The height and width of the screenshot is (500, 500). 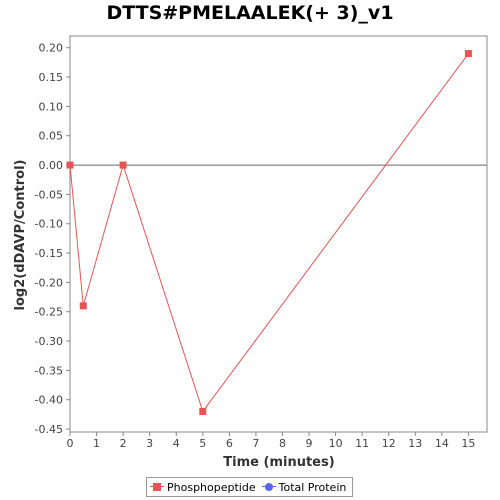 What do you see at coordinates (268, 487) in the screenshot?
I see `circle-marker-icon` at bounding box center [268, 487].